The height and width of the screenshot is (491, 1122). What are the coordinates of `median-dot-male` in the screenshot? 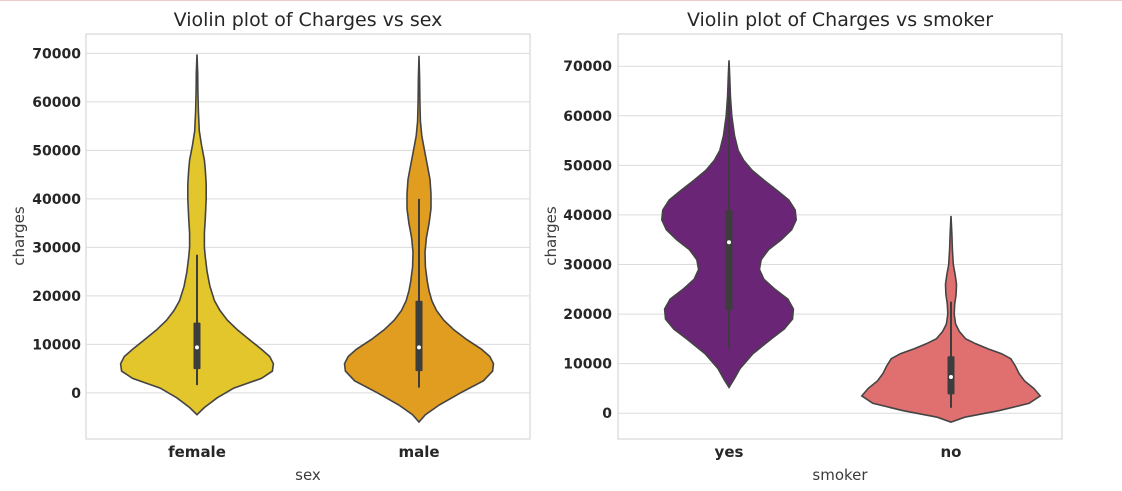 It's located at (419, 347).